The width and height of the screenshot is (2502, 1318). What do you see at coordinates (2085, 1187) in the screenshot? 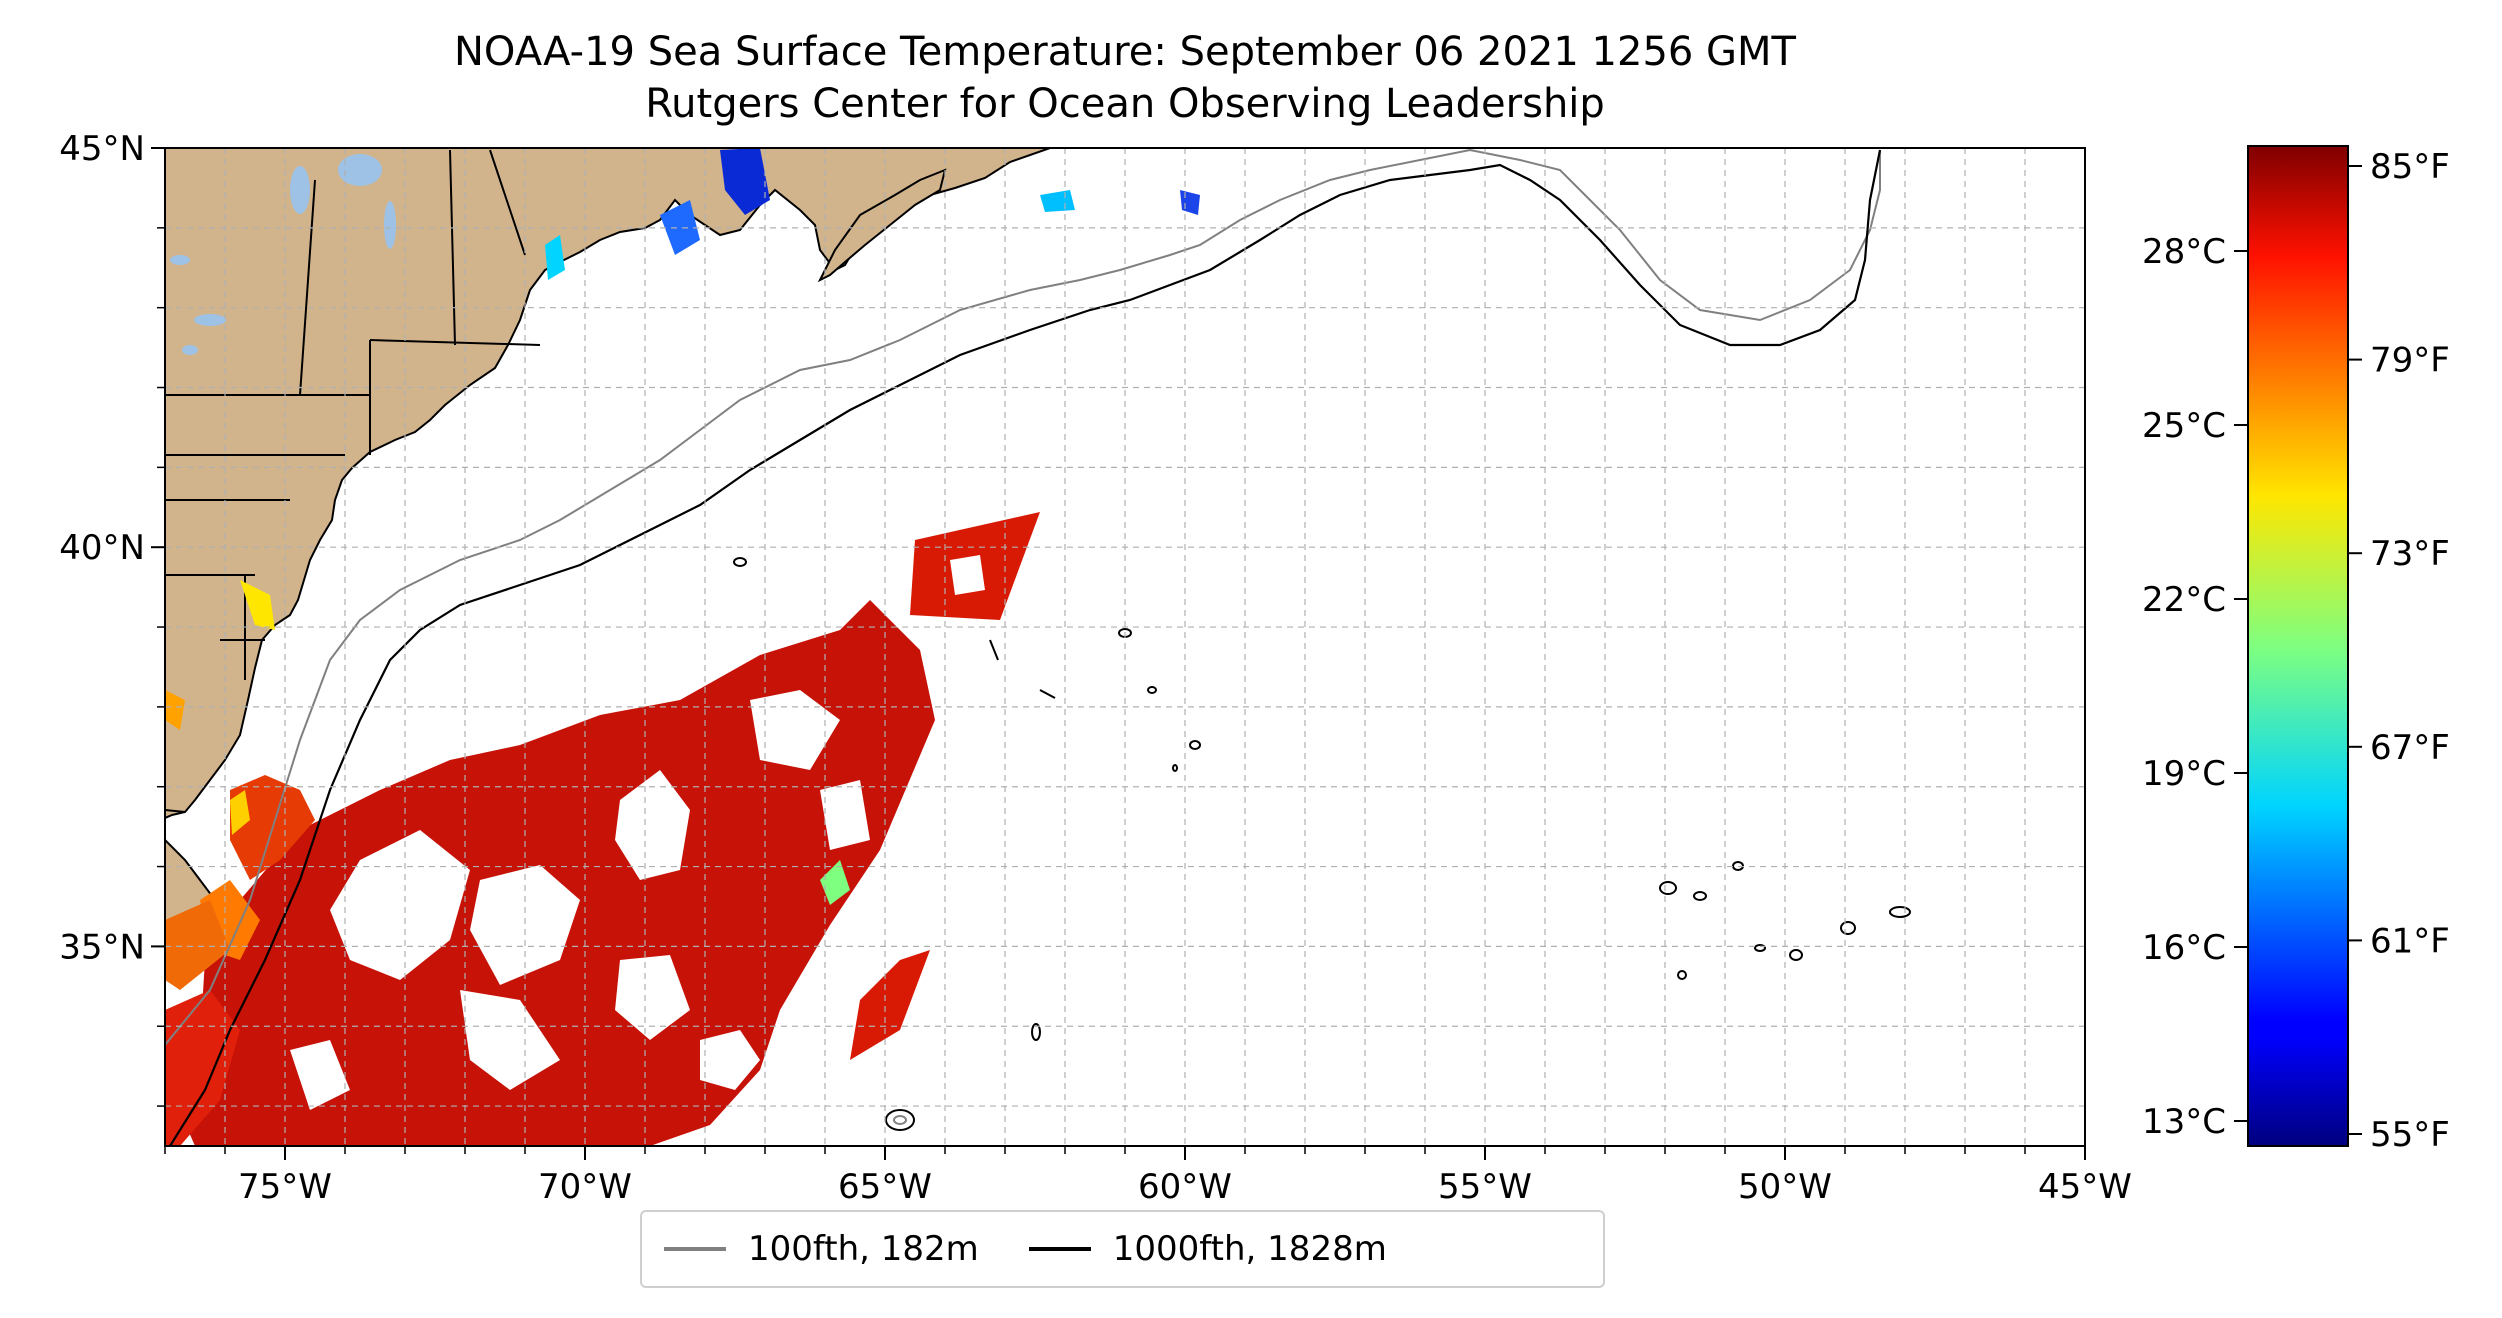
I see `lon-tick-label: 45°W` at bounding box center [2085, 1187].